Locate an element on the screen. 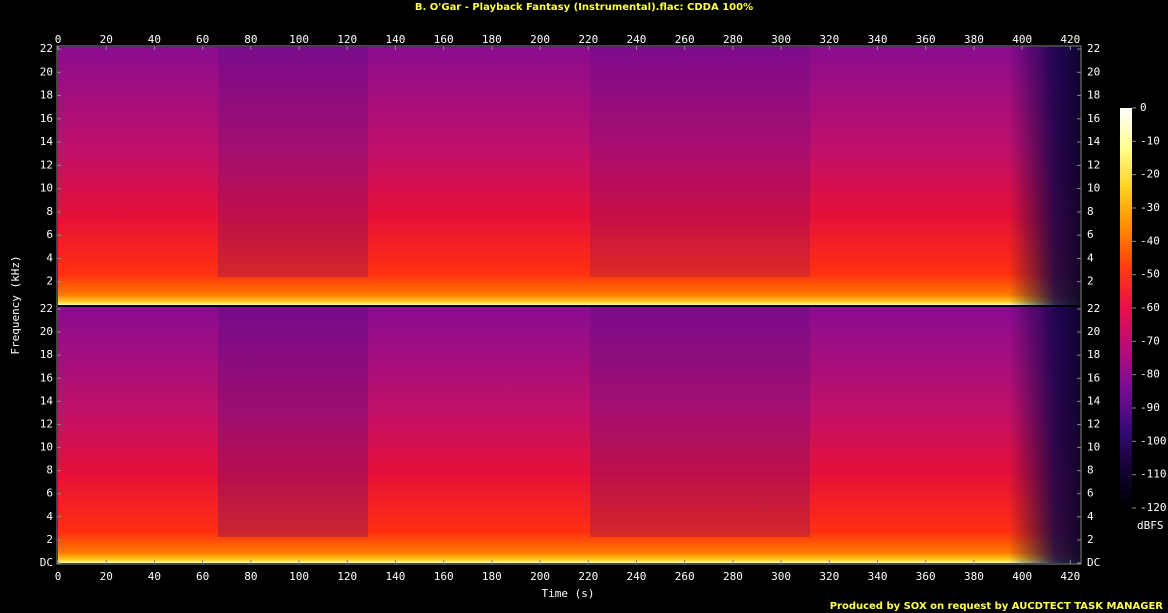 Image resolution: width=1168 pixels, height=613 pixels. z-tick-label: -70 is located at coordinates (1150, 340).